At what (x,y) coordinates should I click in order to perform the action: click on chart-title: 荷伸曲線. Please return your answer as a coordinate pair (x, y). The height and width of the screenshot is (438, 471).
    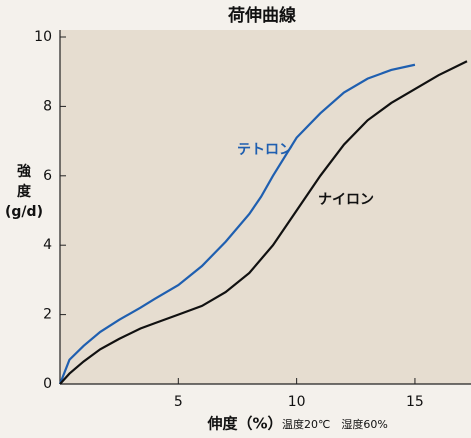
    Looking at the image, I should click on (262, 15).